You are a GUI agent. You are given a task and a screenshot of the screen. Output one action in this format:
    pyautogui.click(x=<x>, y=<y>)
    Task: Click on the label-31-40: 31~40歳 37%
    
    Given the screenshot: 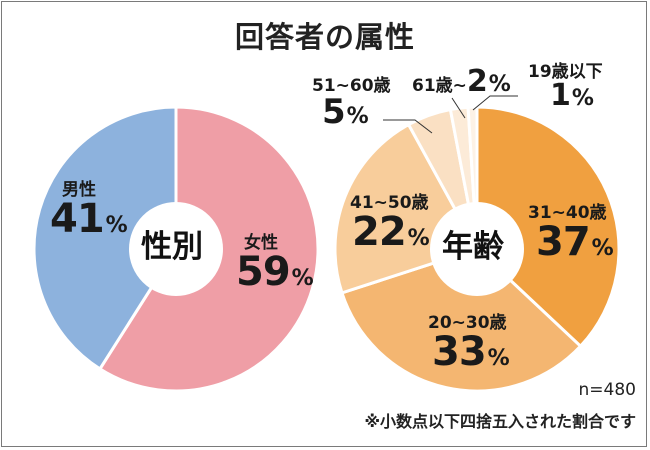 What is the action you would take?
    pyautogui.click(x=571, y=234)
    